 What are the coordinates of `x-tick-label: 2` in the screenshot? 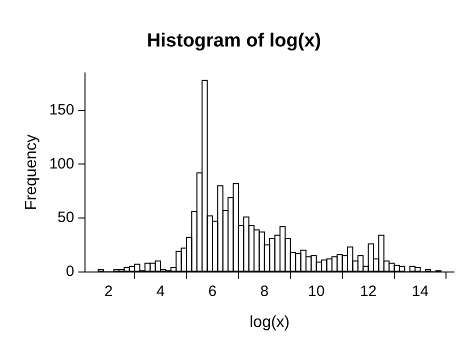 It's located at (108, 291).